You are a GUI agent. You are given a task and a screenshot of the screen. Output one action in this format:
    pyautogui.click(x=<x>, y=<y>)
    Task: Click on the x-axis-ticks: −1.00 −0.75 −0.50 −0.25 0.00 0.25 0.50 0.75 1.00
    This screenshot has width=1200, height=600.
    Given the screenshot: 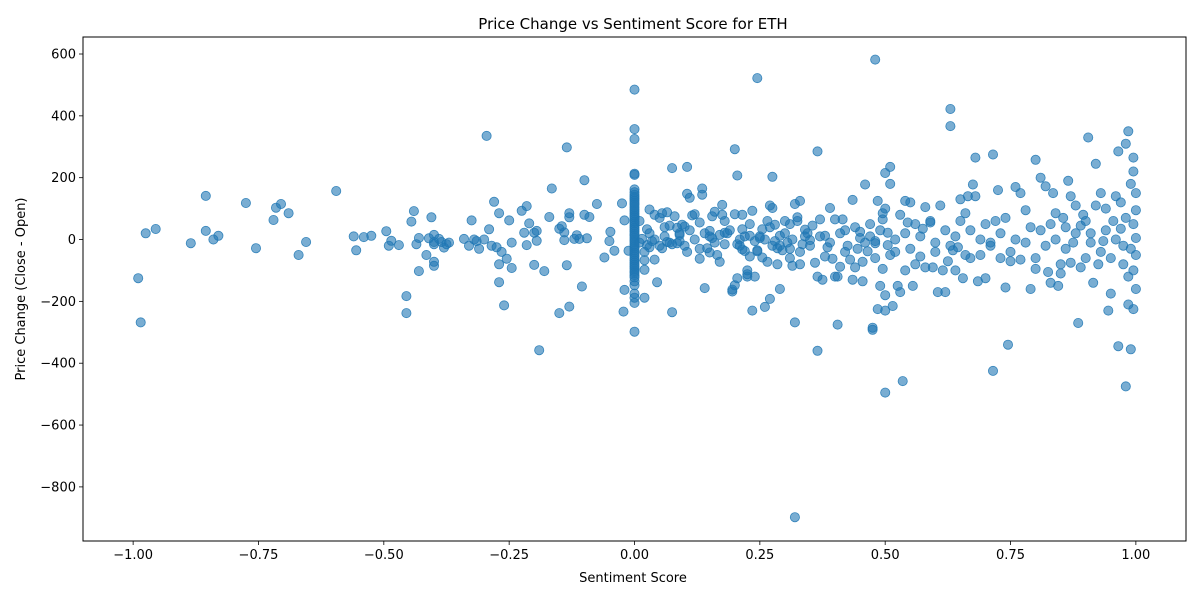 What is the action you would take?
    pyautogui.click(x=631, y=552)
    